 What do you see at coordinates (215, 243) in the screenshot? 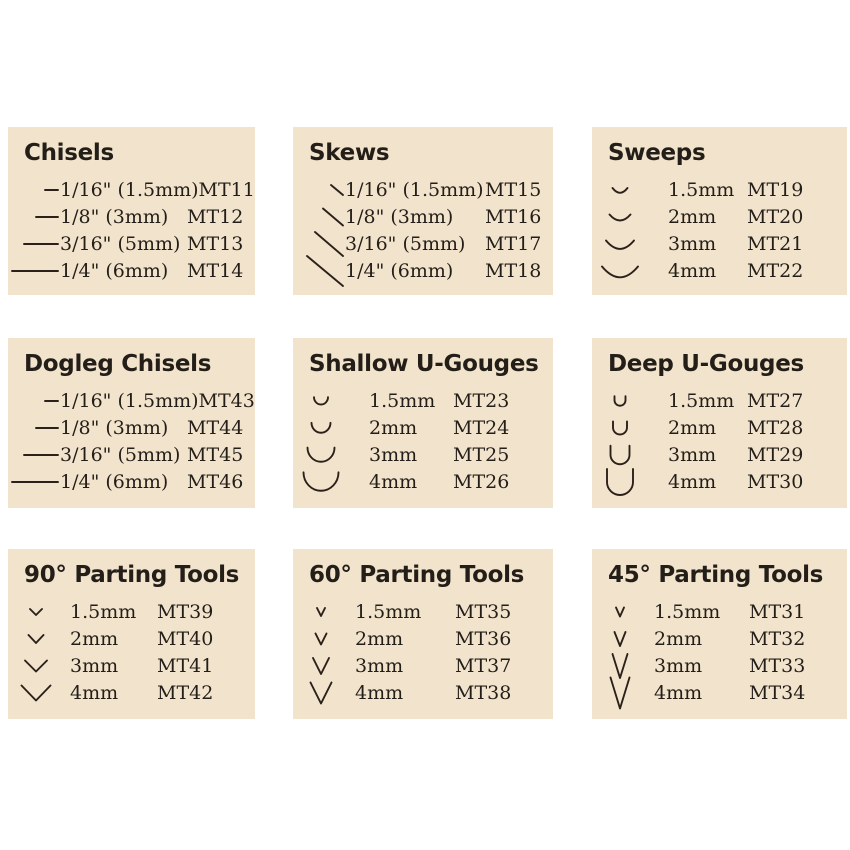
I see `tool-model: MT13` at bounding box center [215, 243].